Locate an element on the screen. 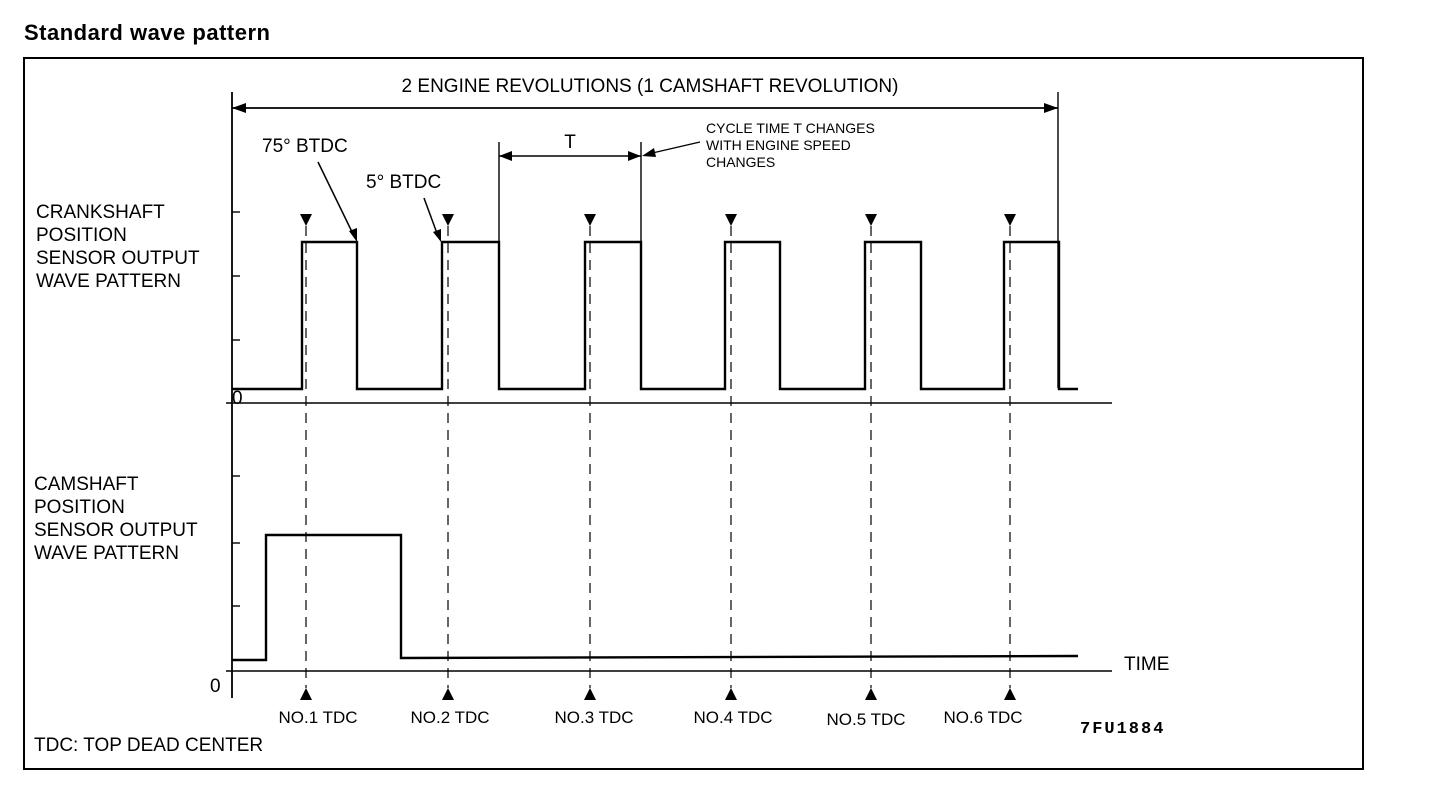  crank-zero-label: 0 is located at coordinates (237, 398).